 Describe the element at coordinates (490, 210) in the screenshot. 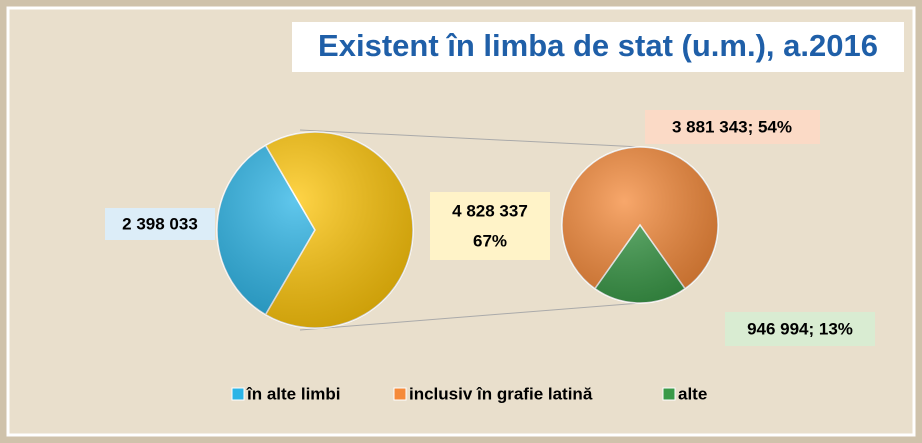

I see `data-label: 4 828 337` at that location.